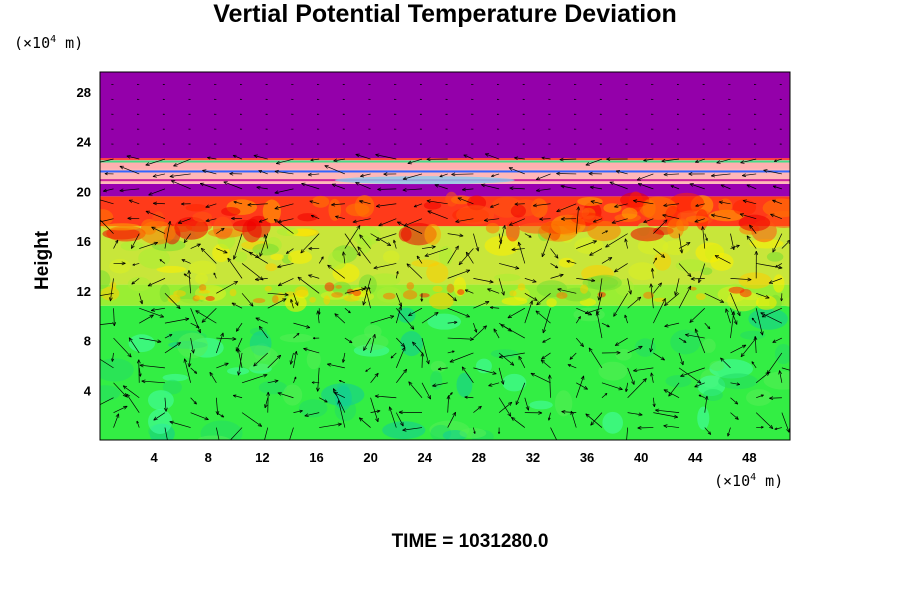  What do you see at coordinates (514, 301) in the screenshot?
I see `mid-blob` at bounding box center [514, 301].